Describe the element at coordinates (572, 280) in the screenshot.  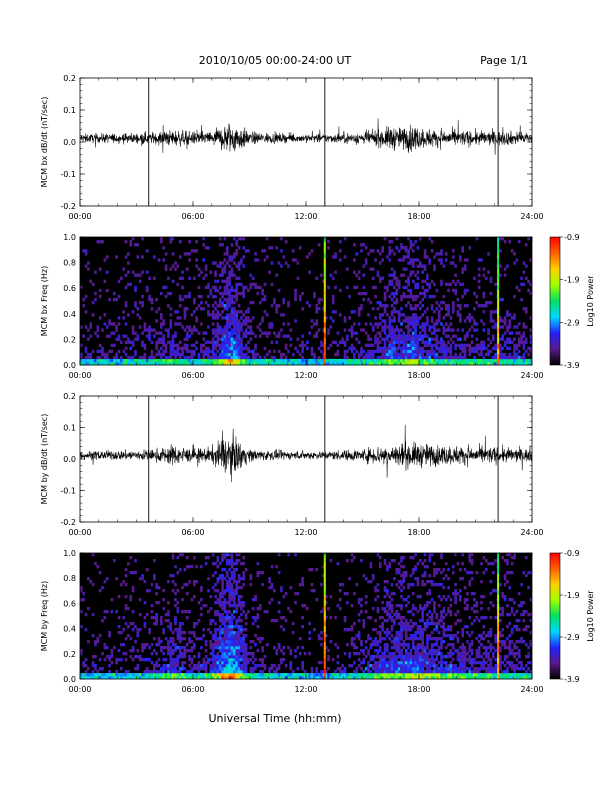
I see `colorbar-tick-label: -1.9` at that location.